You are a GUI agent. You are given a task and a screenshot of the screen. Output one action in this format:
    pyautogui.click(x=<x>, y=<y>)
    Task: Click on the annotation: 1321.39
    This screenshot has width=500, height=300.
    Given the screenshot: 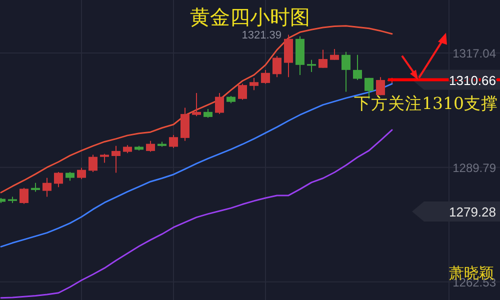 What is the action you would take?
    pyautogui.click(x=262, y=36)
    